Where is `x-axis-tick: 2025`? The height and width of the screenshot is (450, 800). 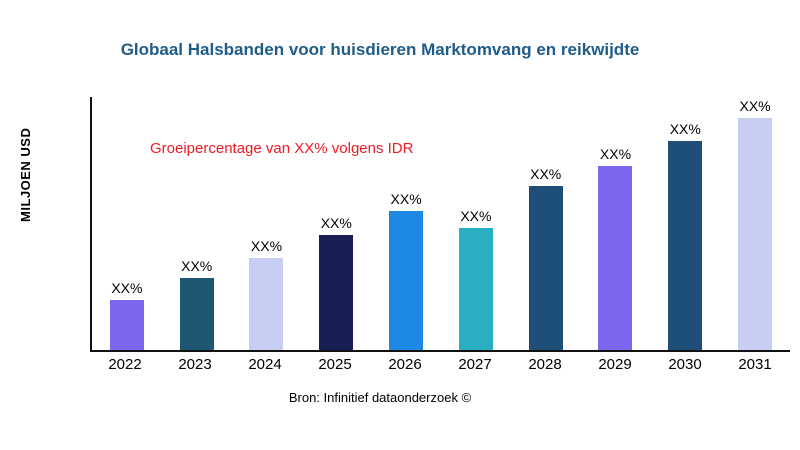
x-axis-tick: 2025 is located at coordinates (335, 364).